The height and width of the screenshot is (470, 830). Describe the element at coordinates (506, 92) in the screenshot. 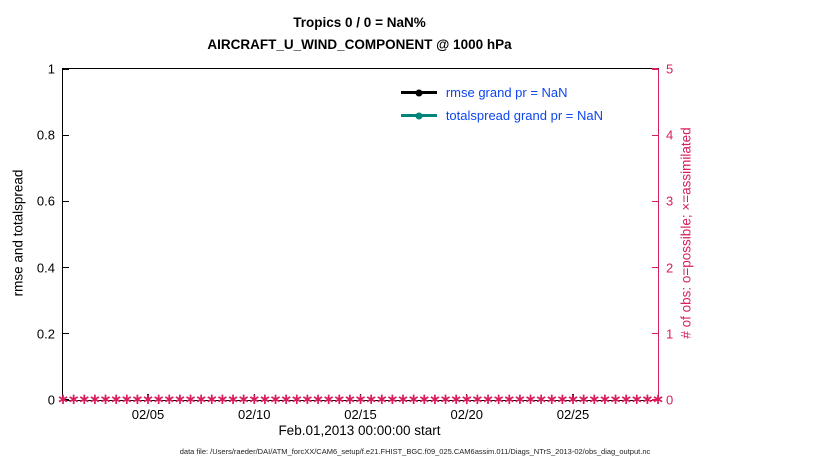

I see `legend-rmse-label: rmse grand pr = NaN` at that location.